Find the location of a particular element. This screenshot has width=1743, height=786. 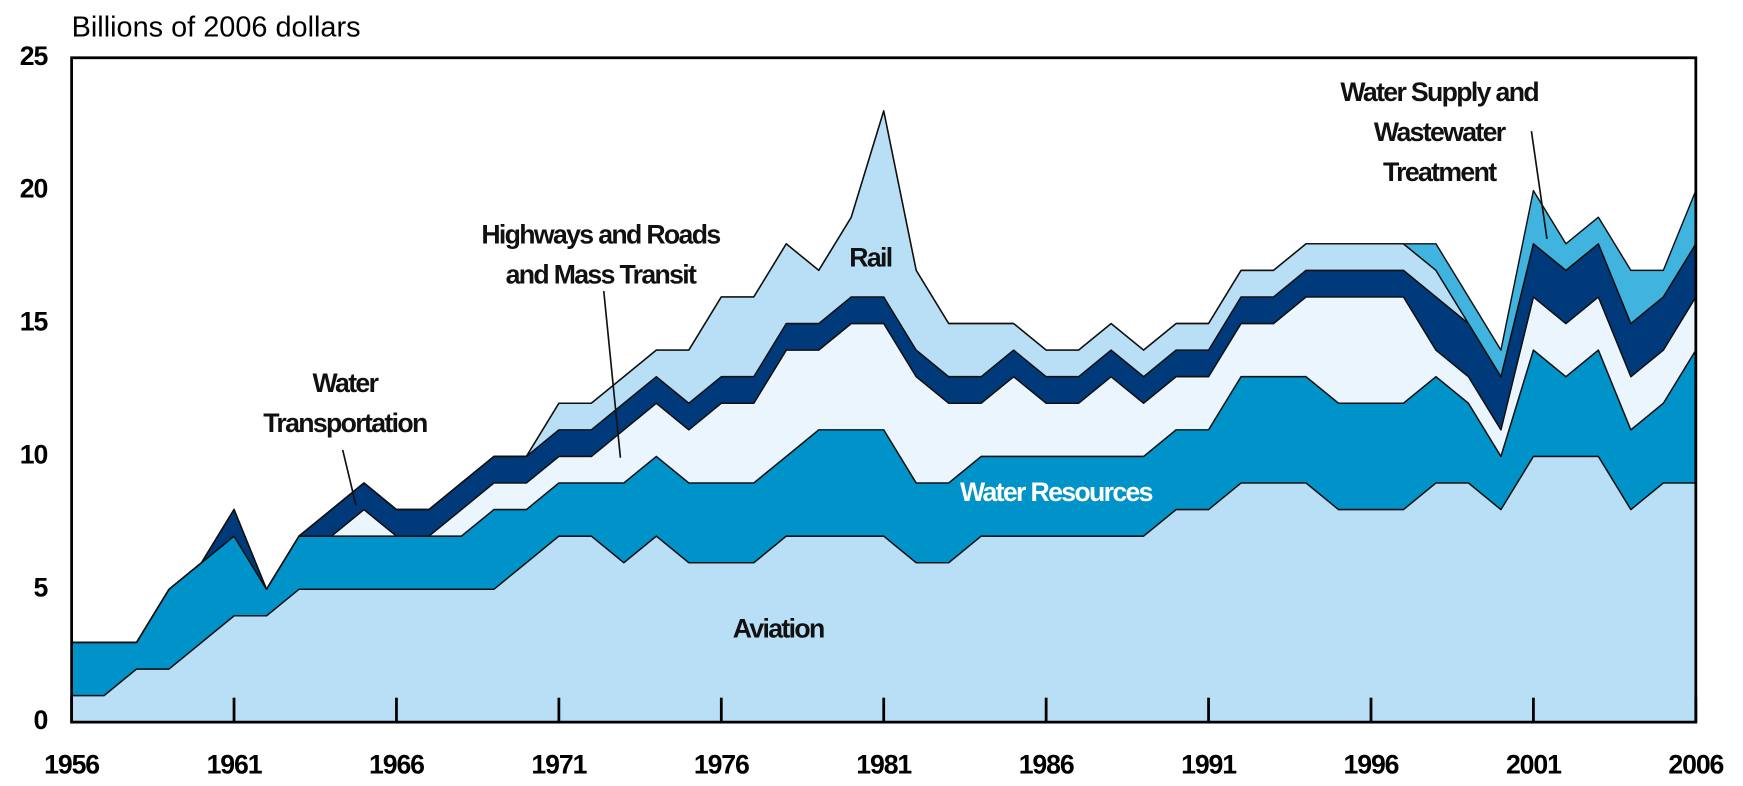

x-tick-label: 1976 is located at coordinates (721, 765).